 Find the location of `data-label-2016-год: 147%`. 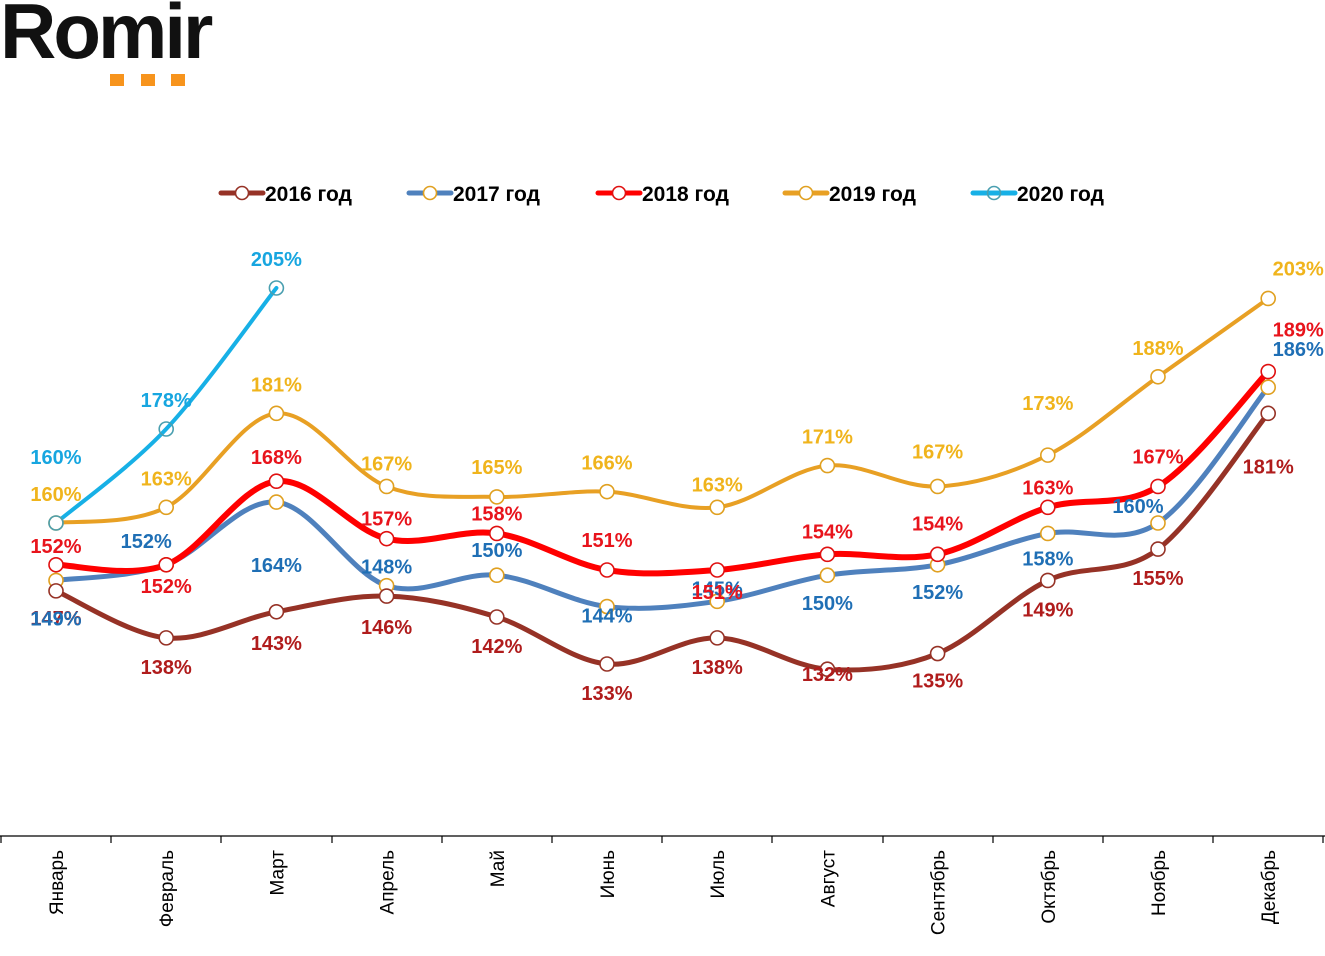

data-label-2016-год: 147% is located at coordinates (55, 619).